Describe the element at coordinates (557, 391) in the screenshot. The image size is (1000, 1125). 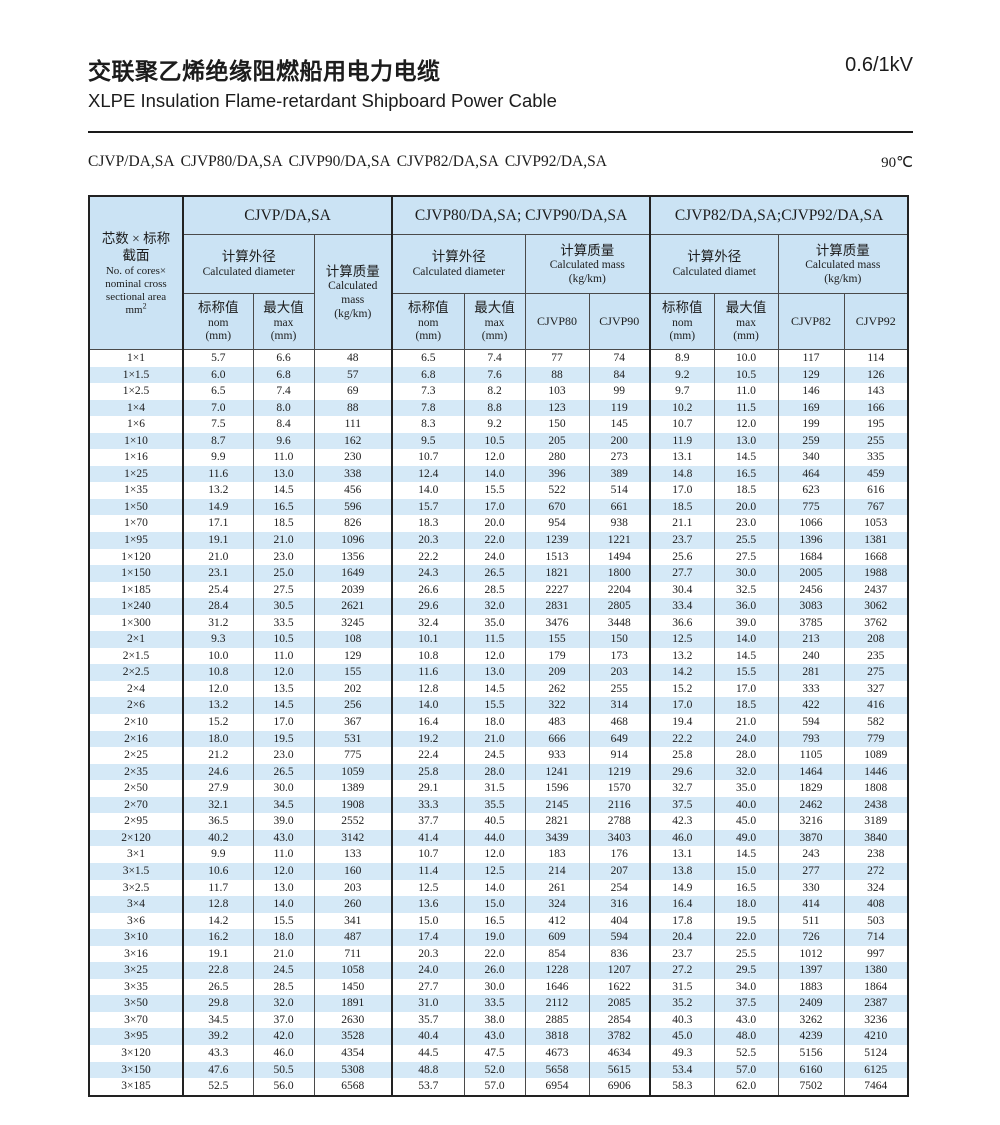
I see `value-cell: 103` at that location.